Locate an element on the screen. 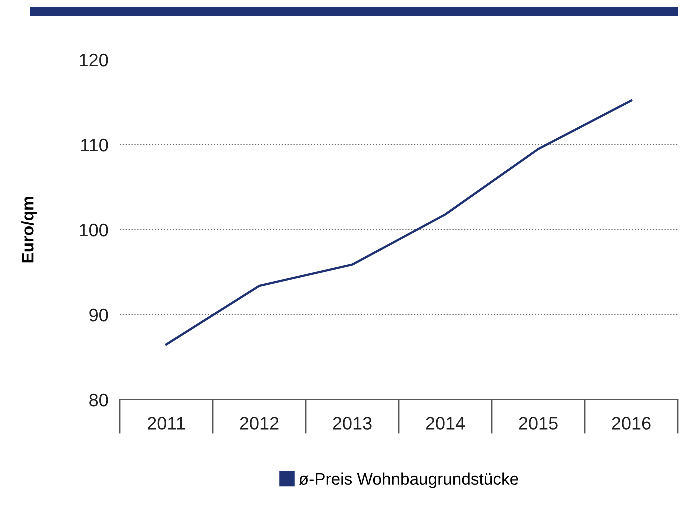 The height and width of the screenshot is (522, 690). x-tick-label: 2013 is located at coordinates (352, 423).